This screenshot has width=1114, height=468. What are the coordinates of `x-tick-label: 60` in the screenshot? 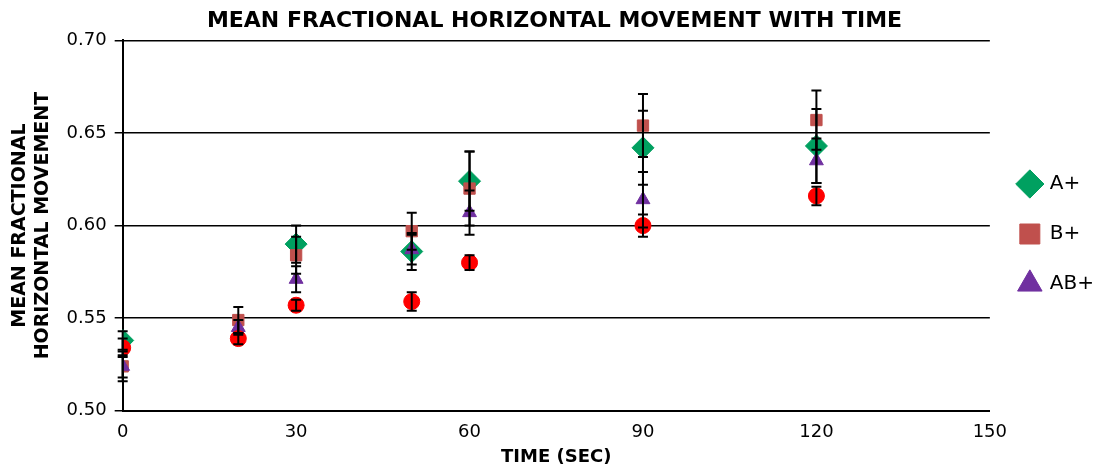 It's located at (469, 431).